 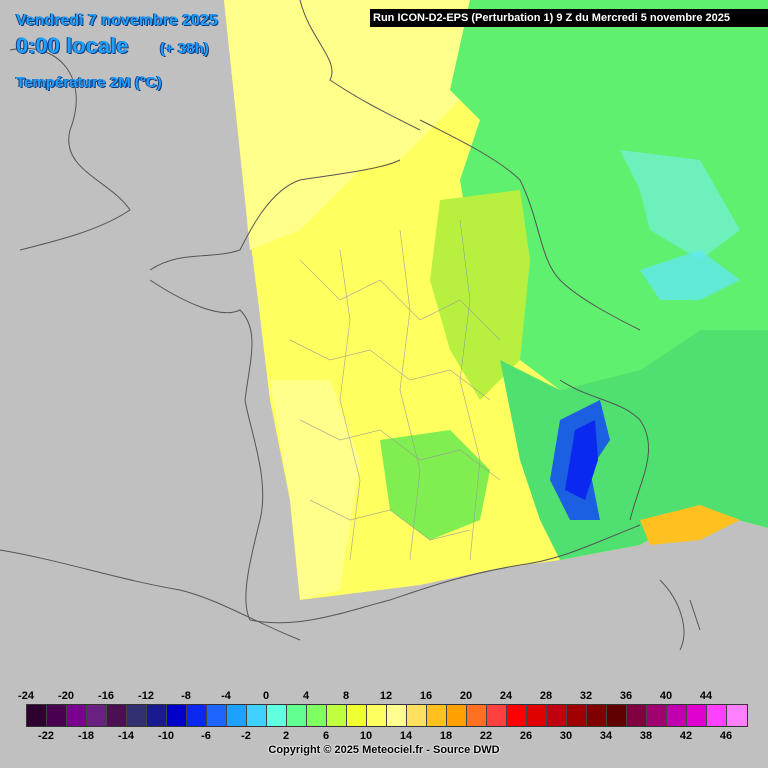 What do you see at coordinates (606, 736) in the screenshot?
I see `legend-tick-label: 34` at bounding box center [606, 736].